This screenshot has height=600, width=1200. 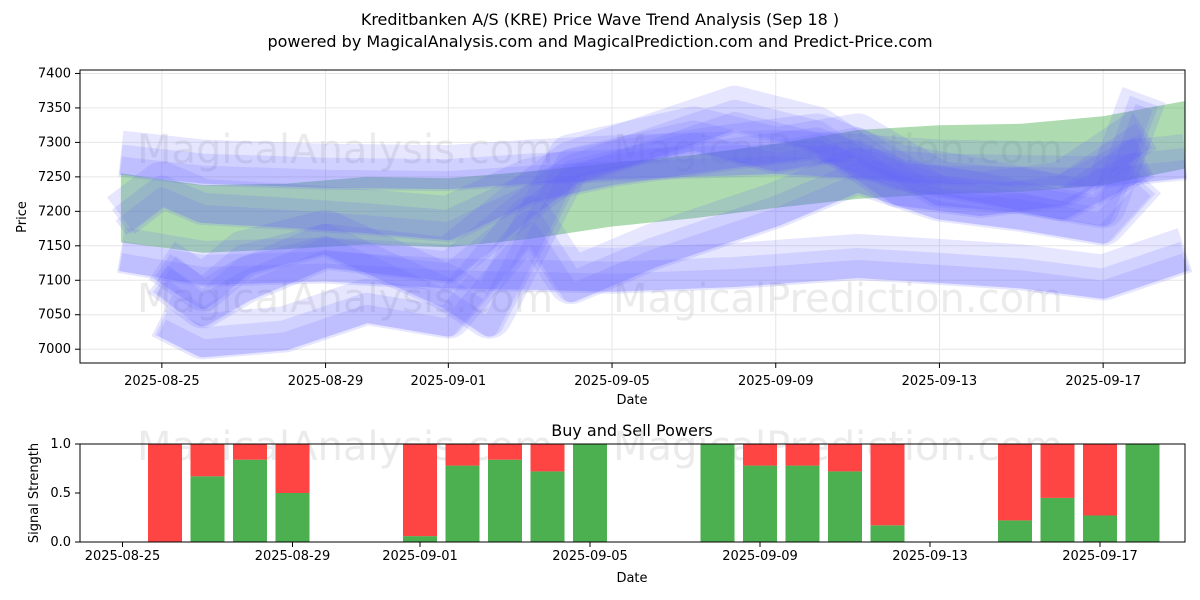 I want to click on price-y-label: Price, so click(x=22, y=217).